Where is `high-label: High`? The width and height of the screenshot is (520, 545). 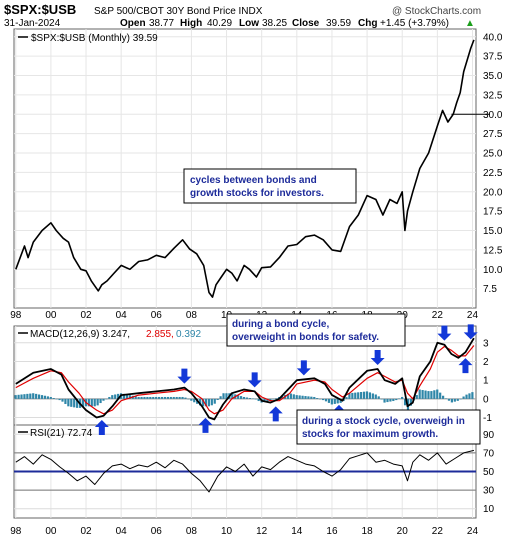
high-label: High is located at coordinates (191, 23).